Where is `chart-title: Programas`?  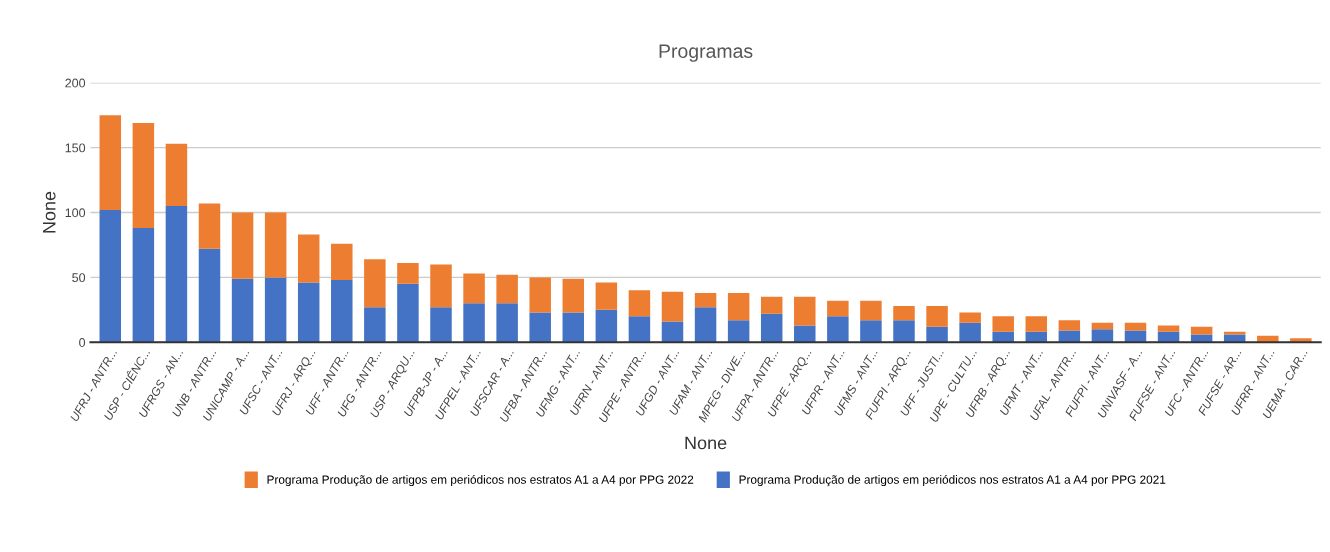
chart-title: Programas is located at coordinates (706, 53).